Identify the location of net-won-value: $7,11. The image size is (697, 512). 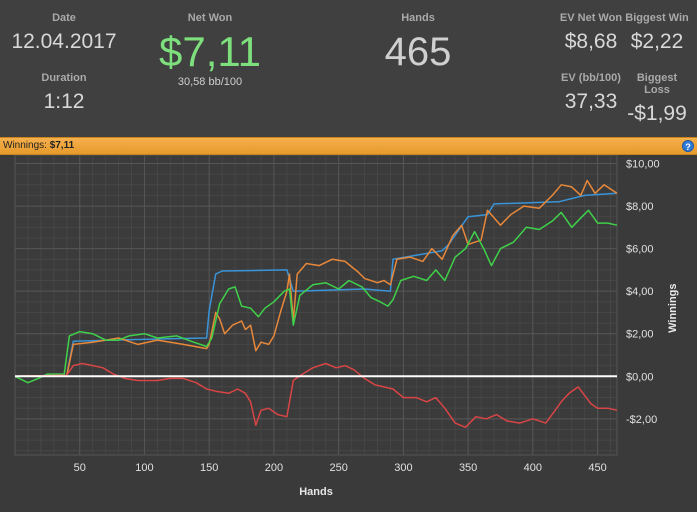
(210, 51).